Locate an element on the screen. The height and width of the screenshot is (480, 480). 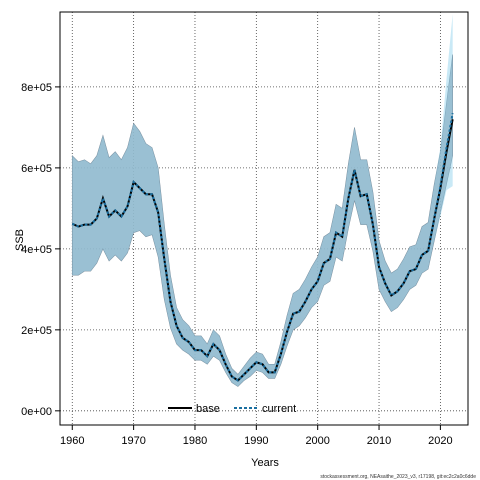
legend-label-base: base is located at coordinates (208, 409).